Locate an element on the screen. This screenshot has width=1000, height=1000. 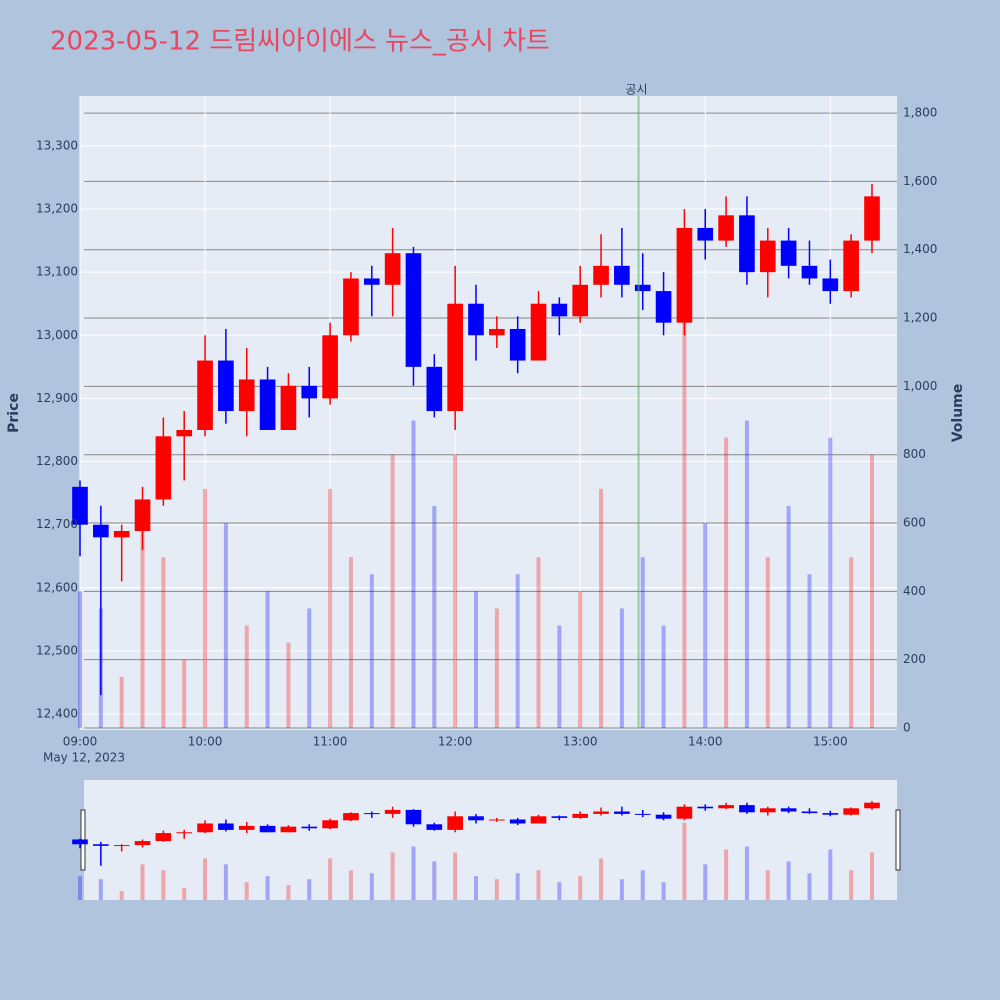
y-tick-label: 12,600 is located at coordinates (57, 587).